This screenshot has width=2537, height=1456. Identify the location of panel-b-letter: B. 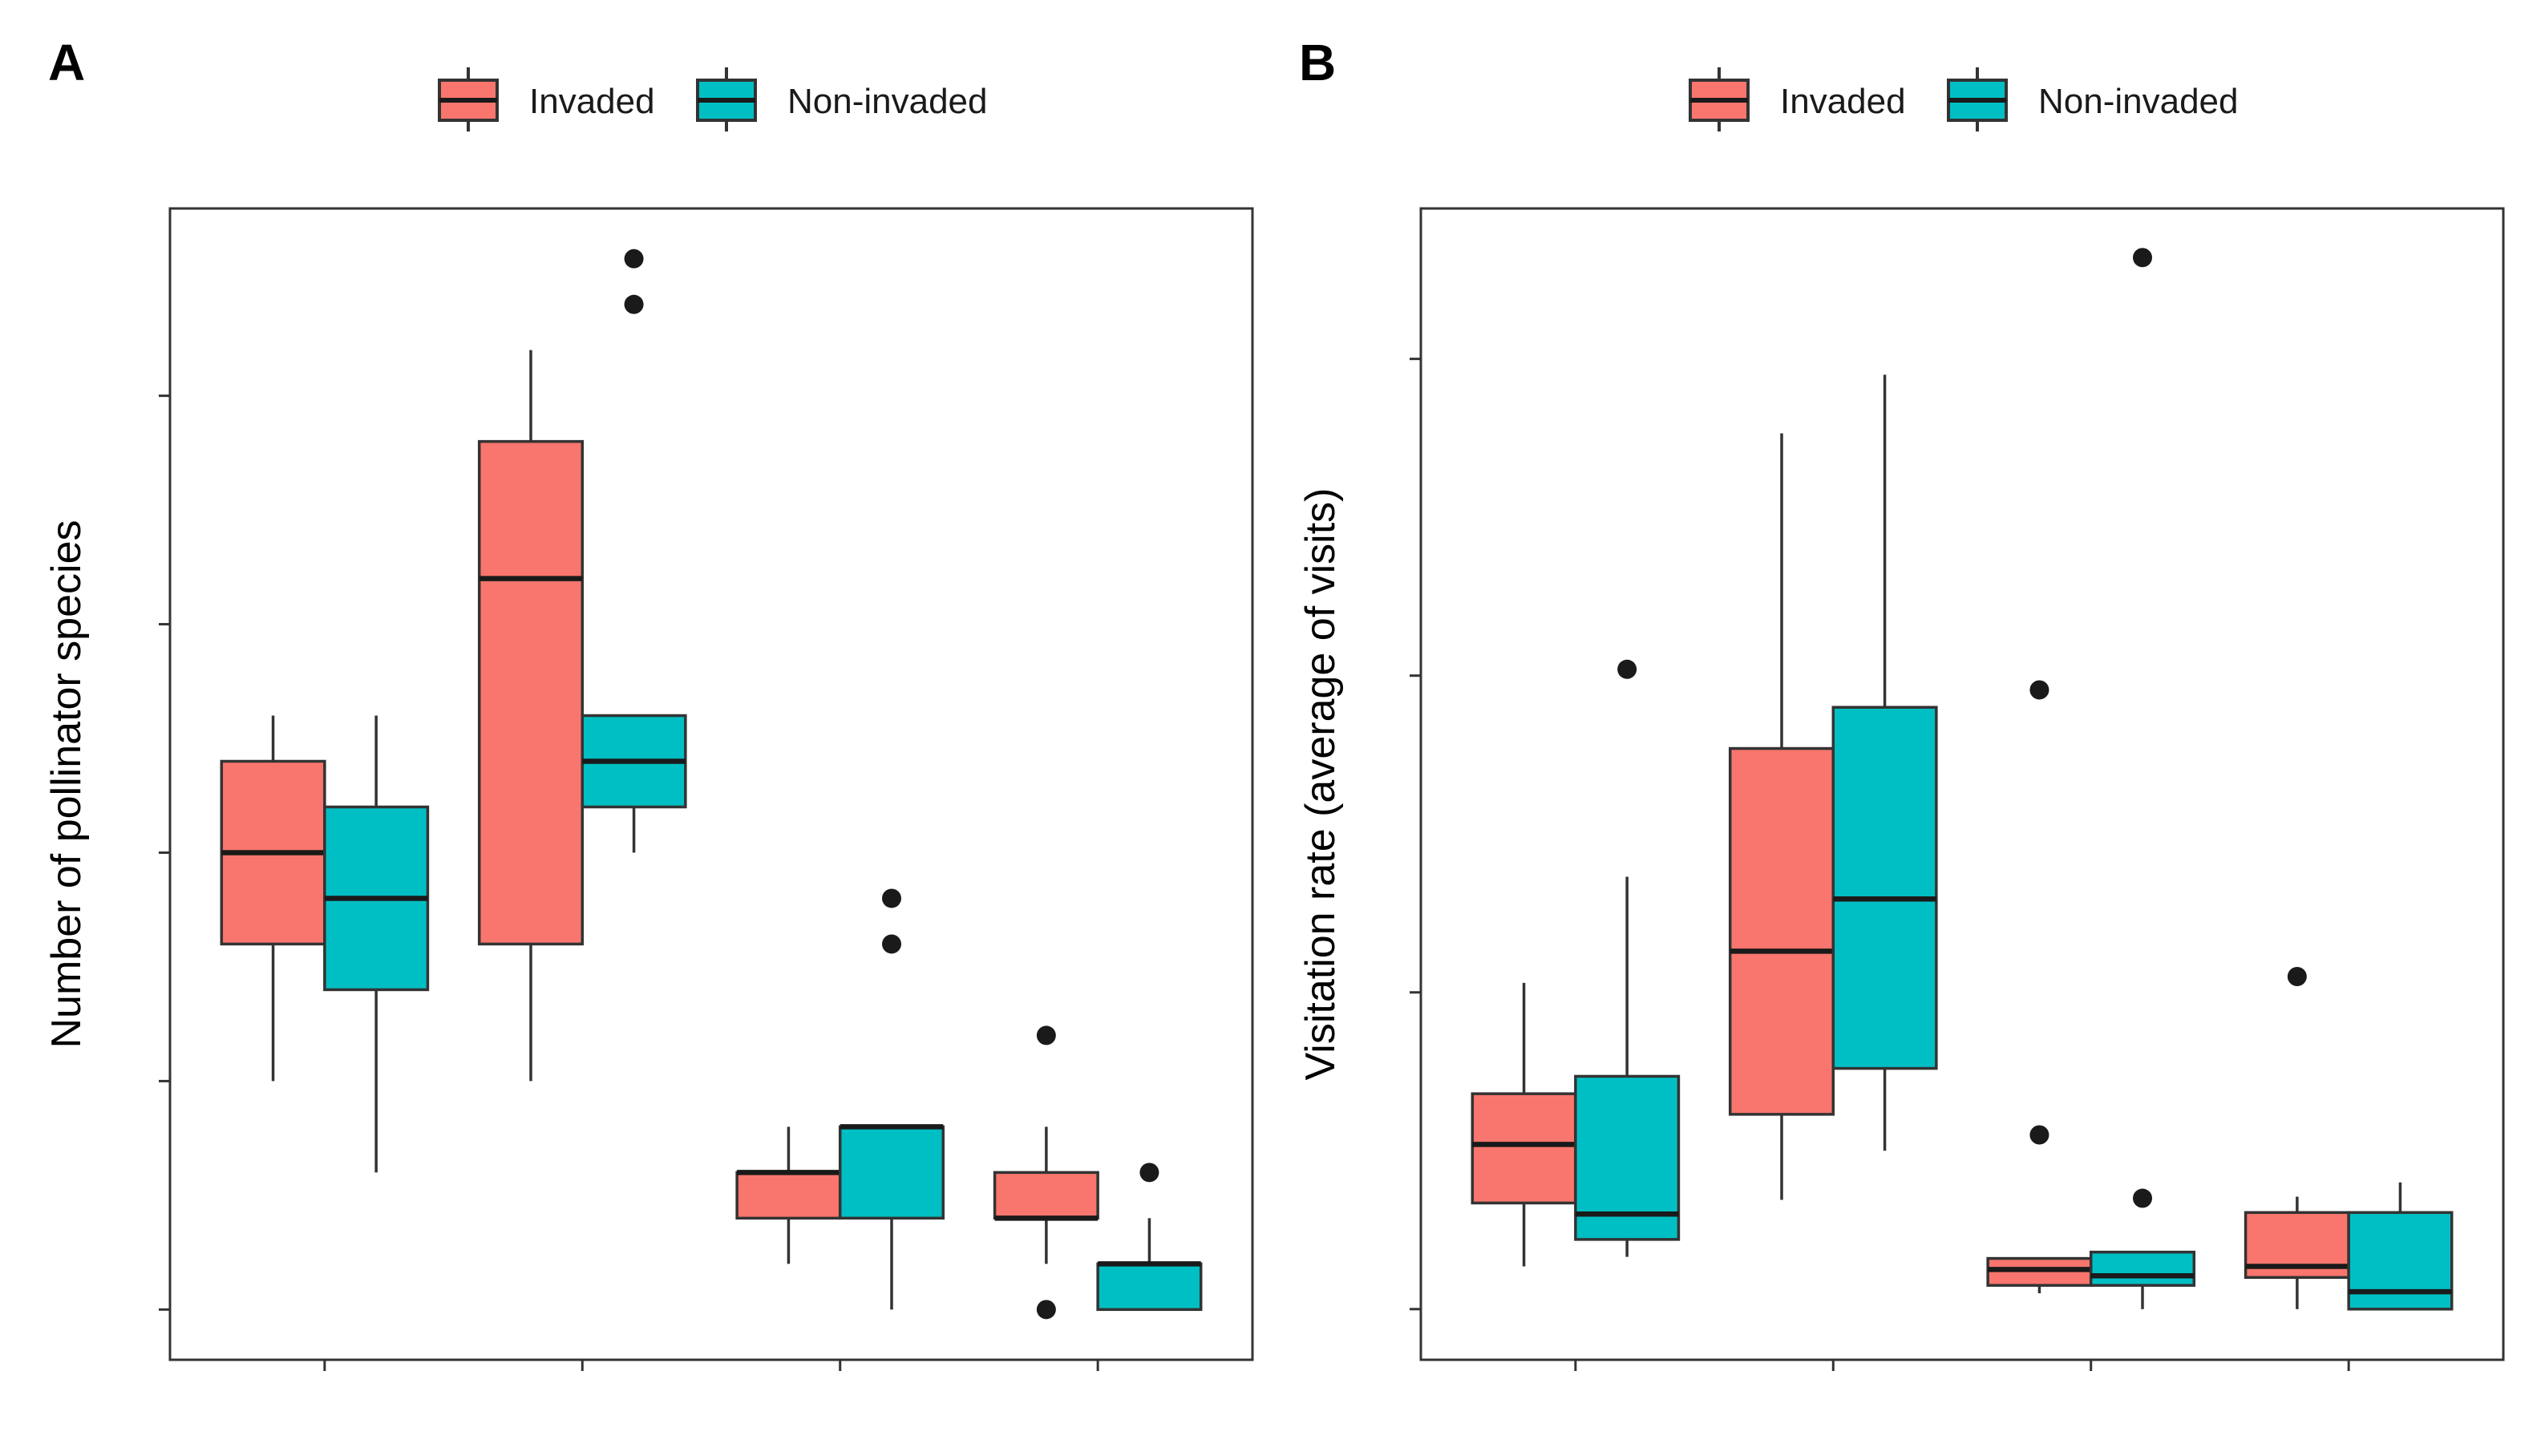
(1317, 62).